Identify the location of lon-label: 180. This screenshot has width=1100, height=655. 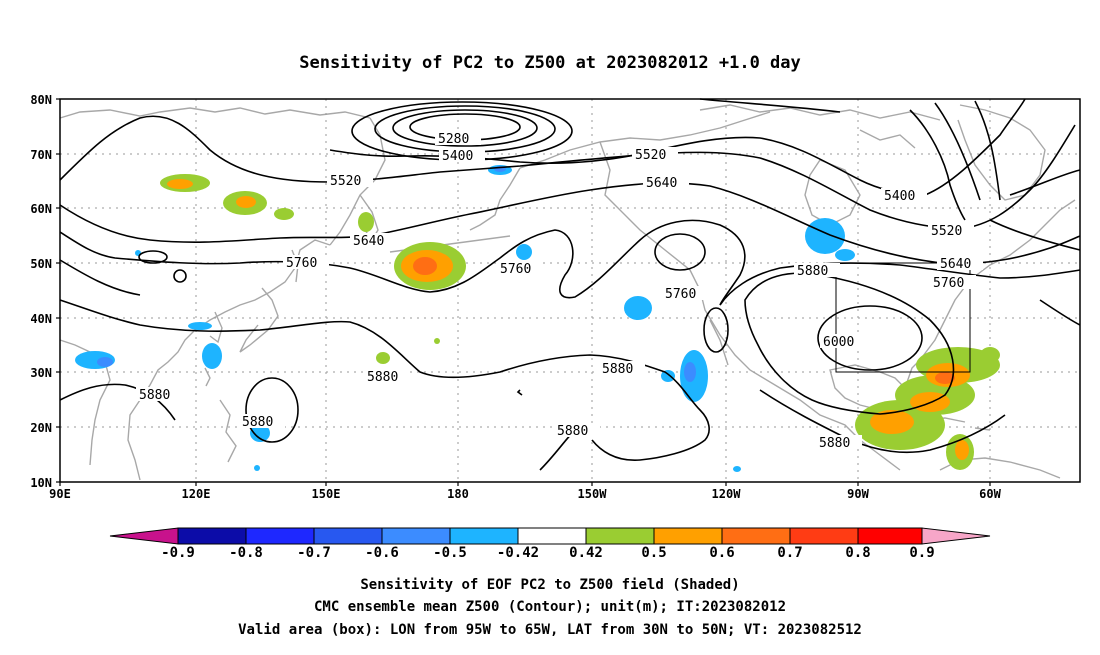
(458, 494).